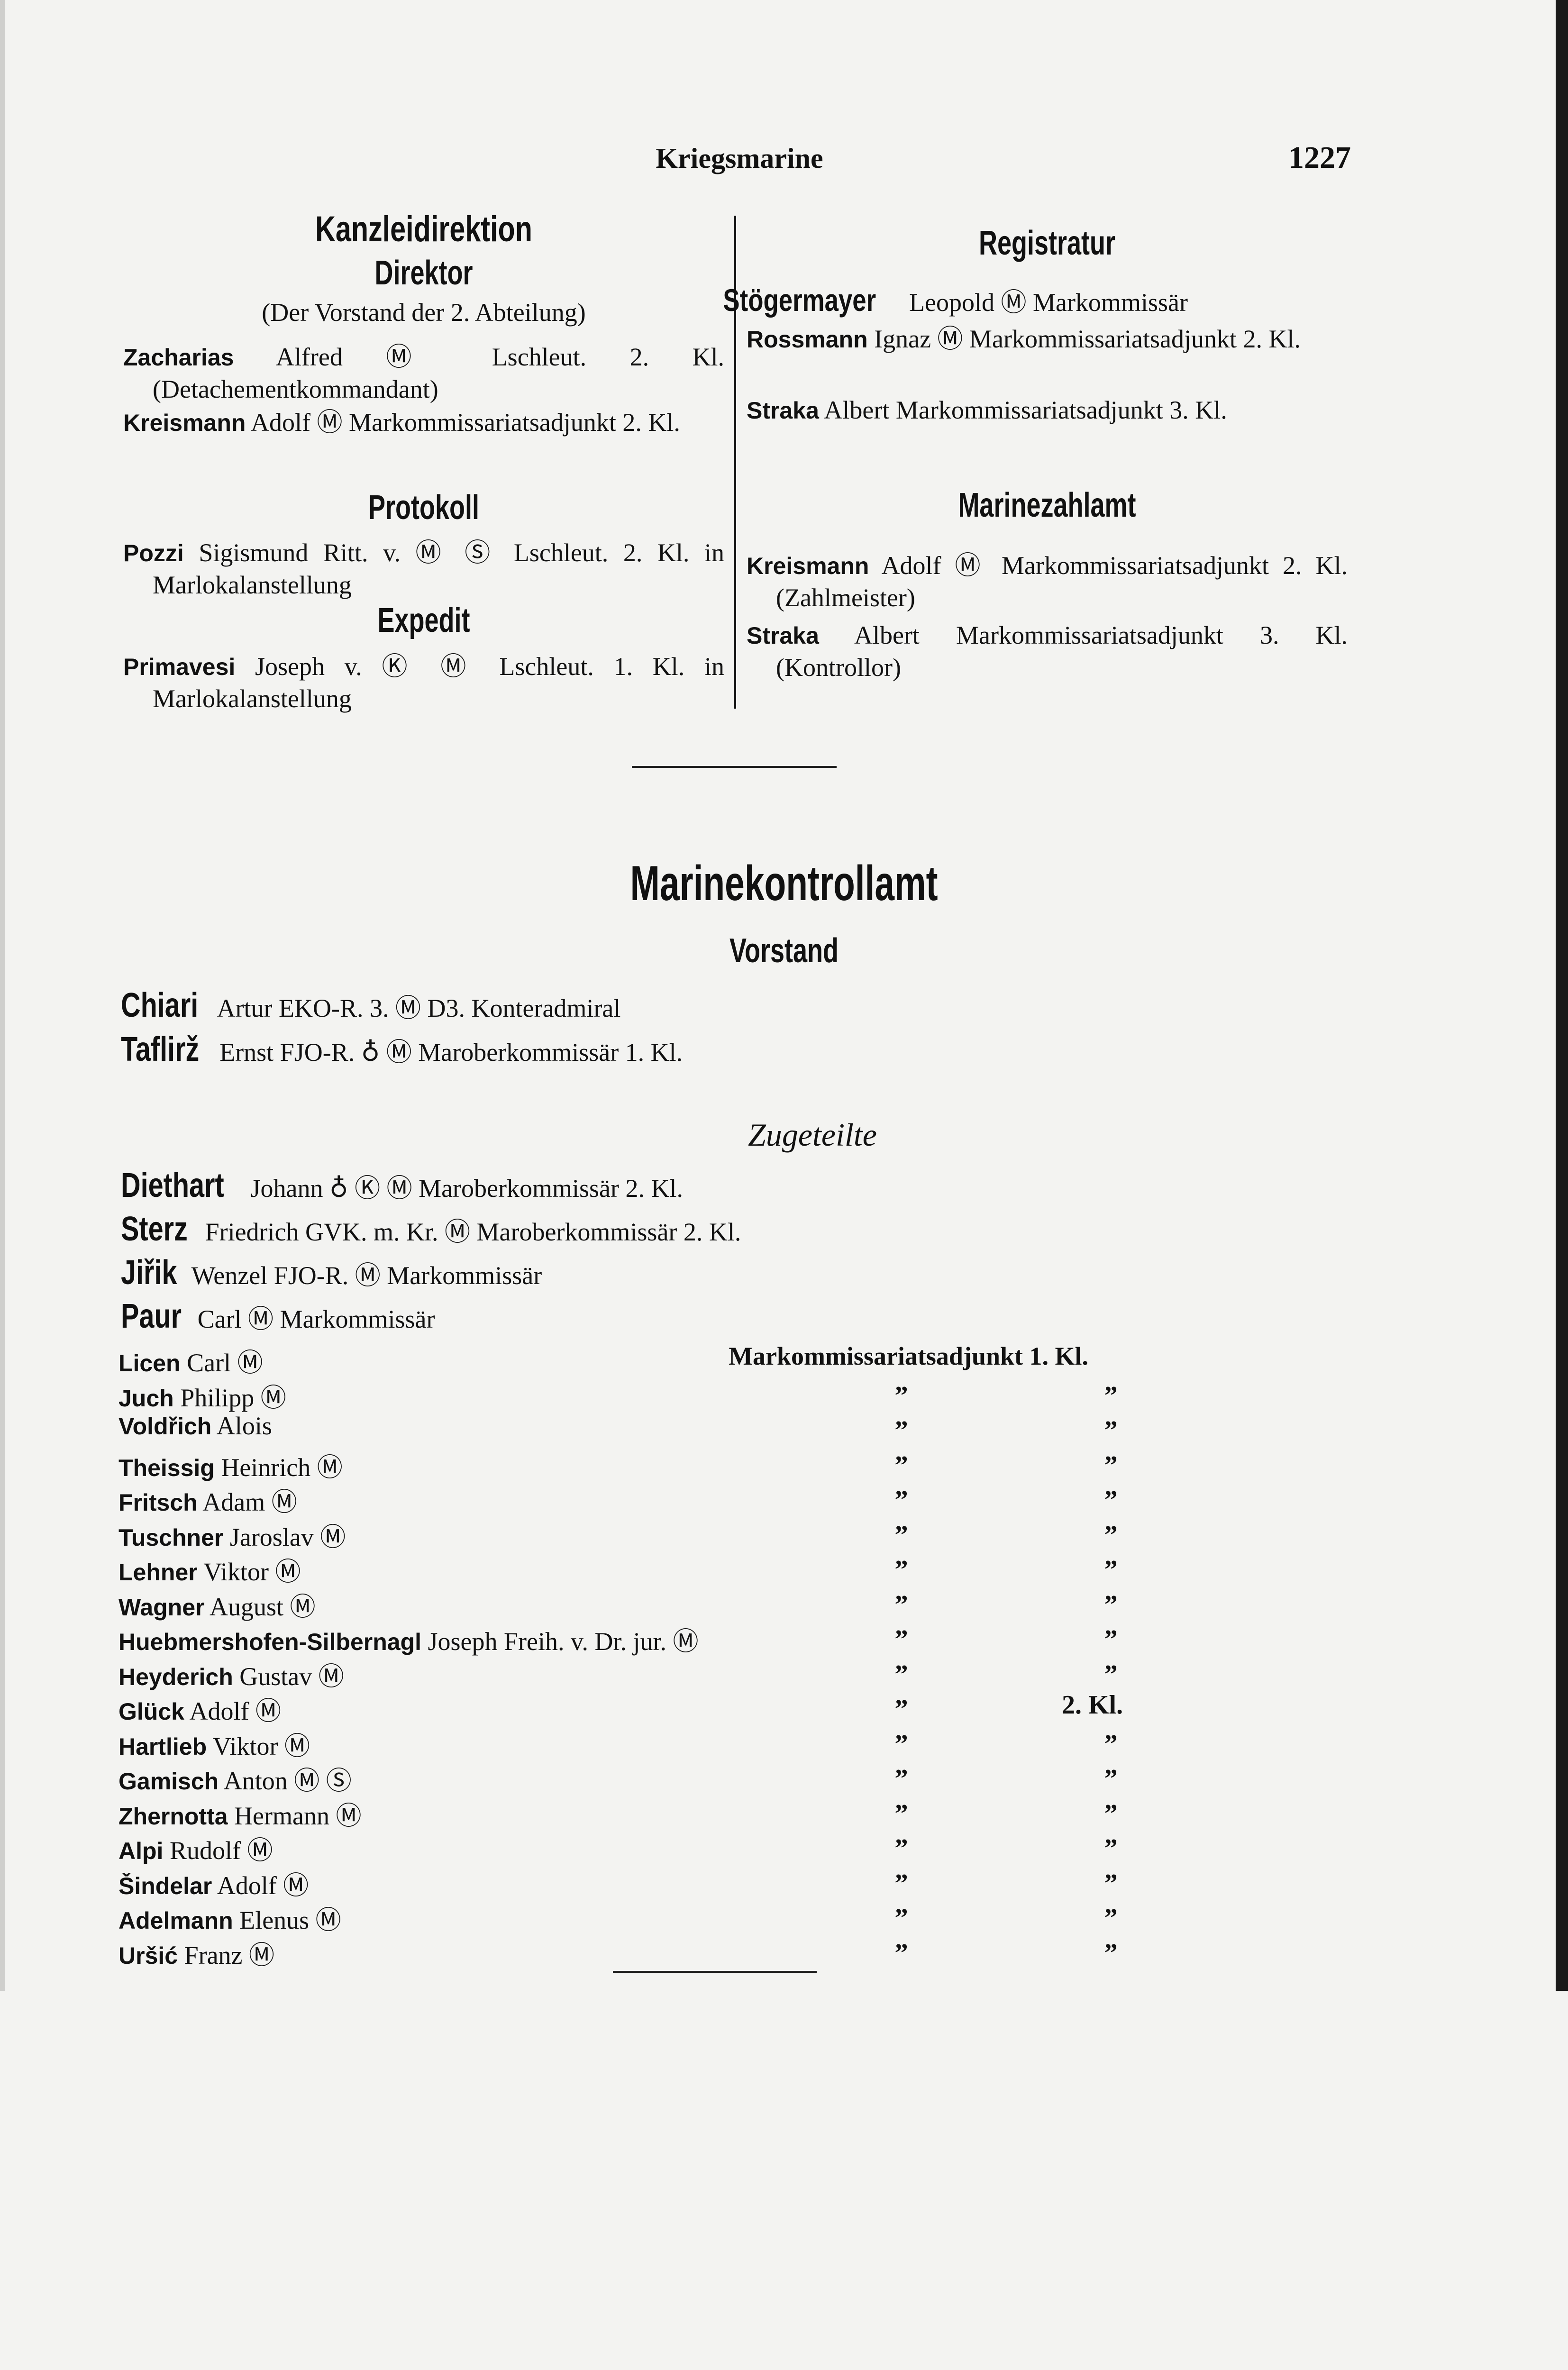  I want to click on surname: Licen, so click(150, 1363).